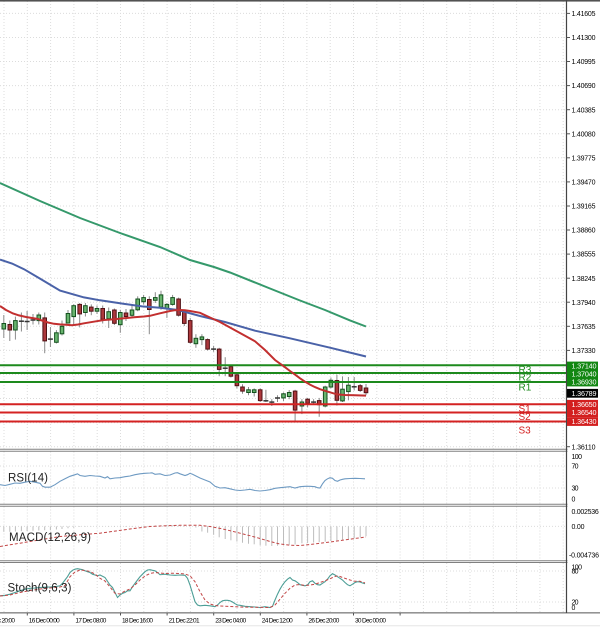 Image resolution: width=600 pixels, height=633 pixels. Describe the element at coordinates (584, 279) in the screenshot. I see `svg-text: 1.38245` at that location.